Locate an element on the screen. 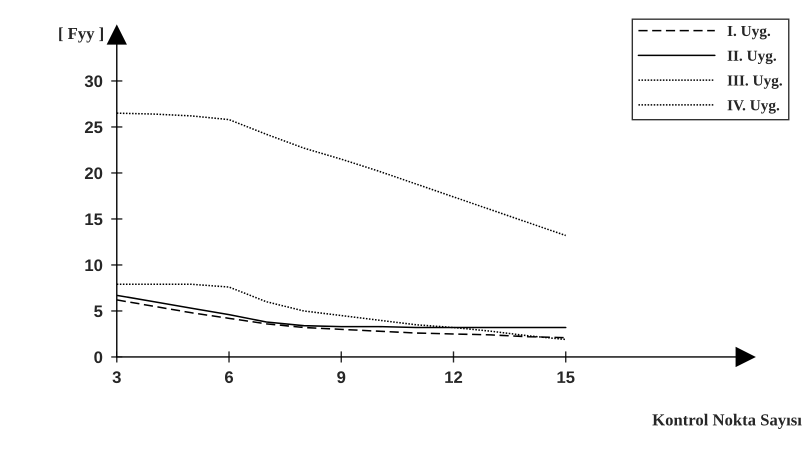 This screenshot has width=811, height=460. x-tick-label: 3 is located at coordinates (116, 377).